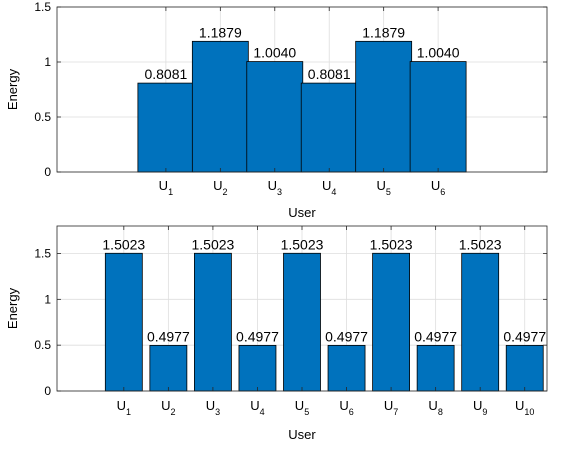 The width and height of the screenshot is (572, 450). I want to click on x-tick-label: U8, so click(435, 407).